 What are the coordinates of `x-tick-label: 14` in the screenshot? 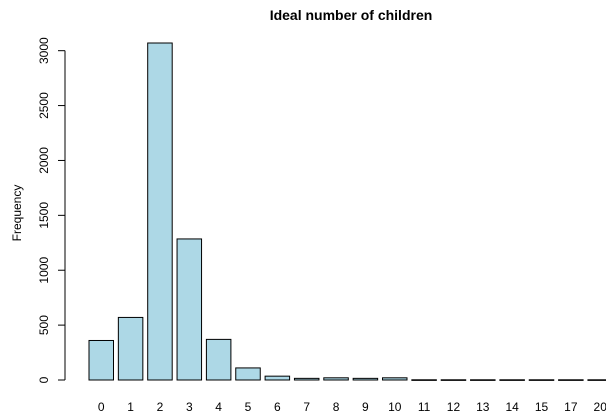 It's located at (512, 407).